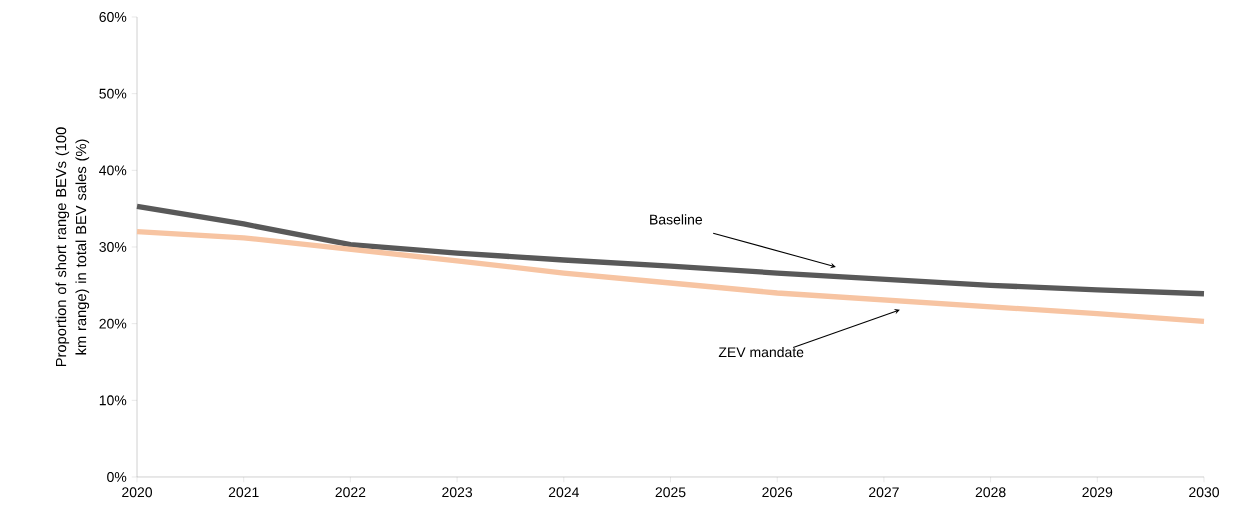 The height and width of the screenshot is (513, 1233). What do you see at coordinates (117, 477) in the screenshot?
I see `y-tick-label: 0%` at bounding box center [117, 477].